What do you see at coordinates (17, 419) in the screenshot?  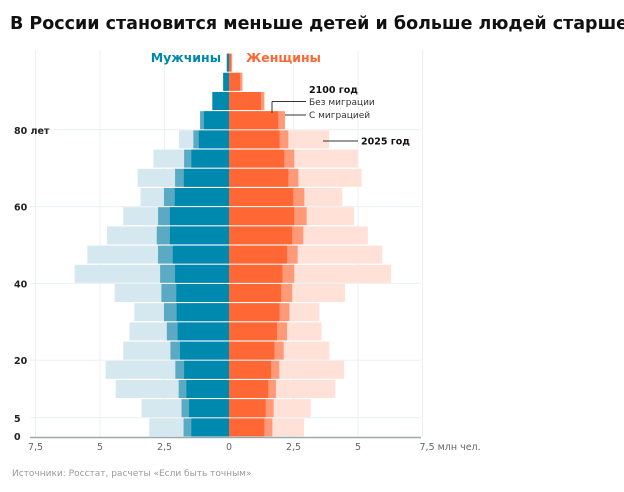 I see `y-tick-label: 5` at bounding box center [17, 419].